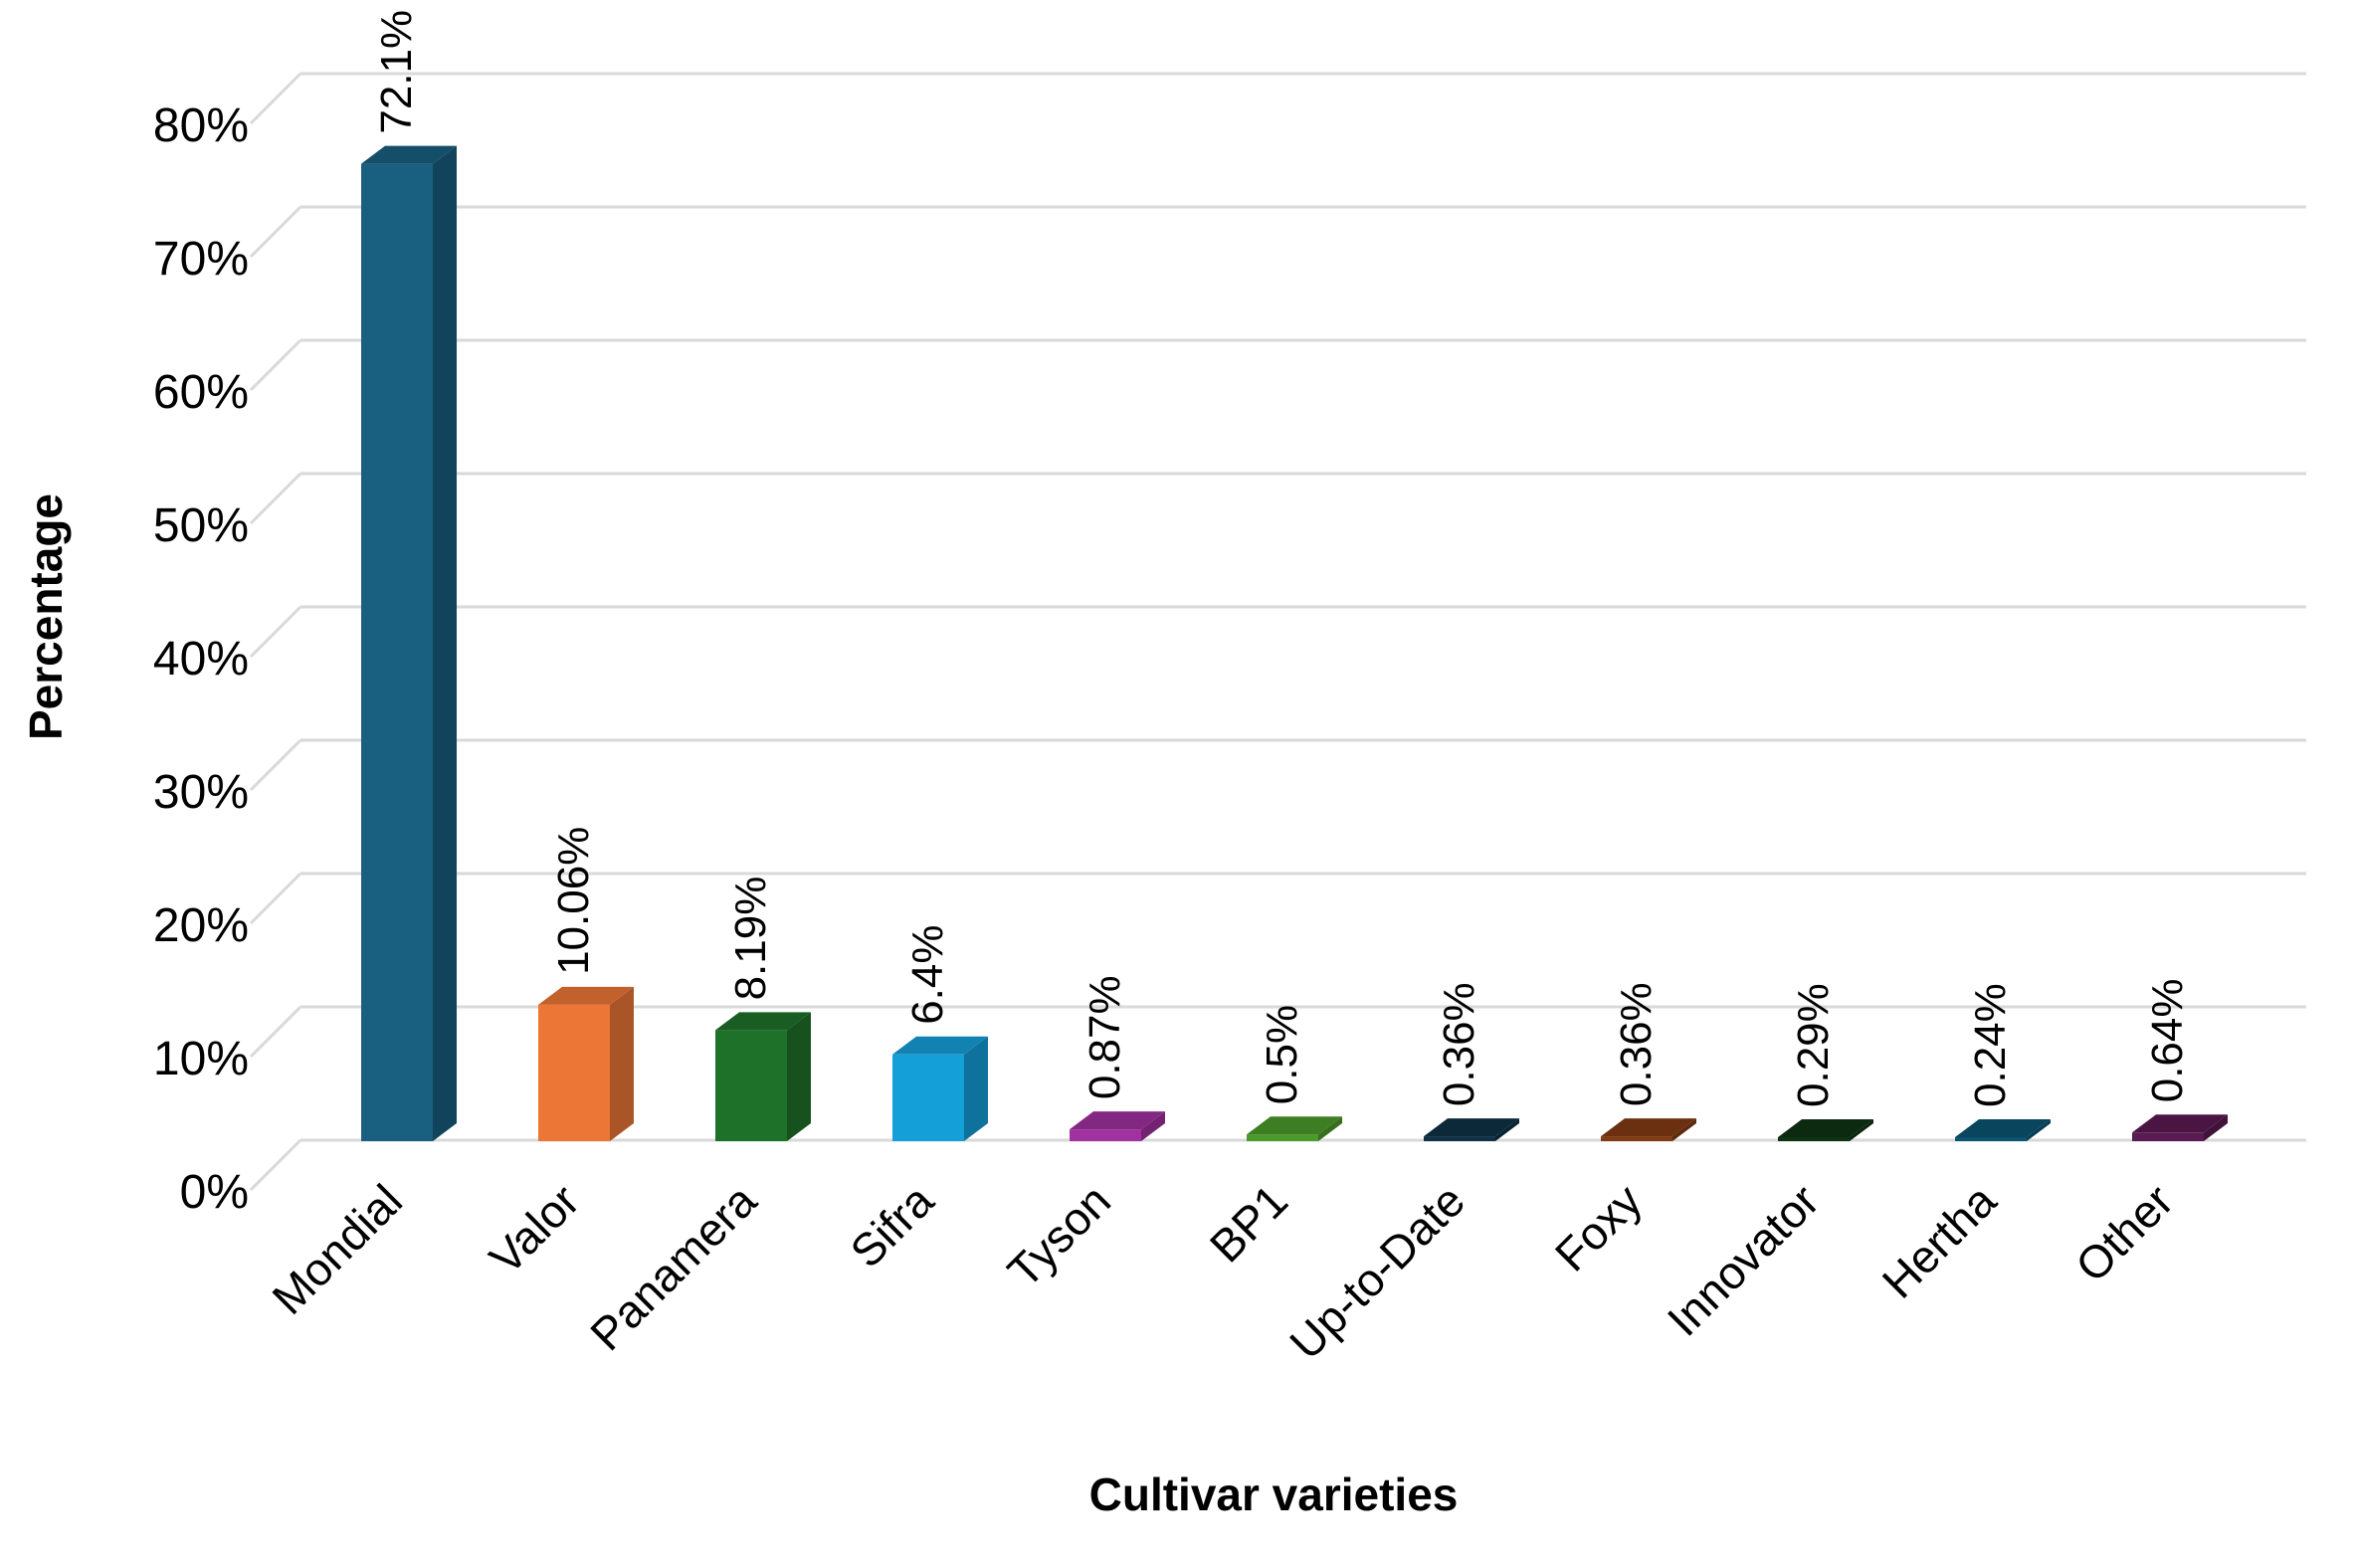 The width and height of the screenshot is (2355, 1568). What do you see at coordinates (1248, 1223) in the screenshot?
I see `category-label: BP1` at bounding box center [1248, 1223].